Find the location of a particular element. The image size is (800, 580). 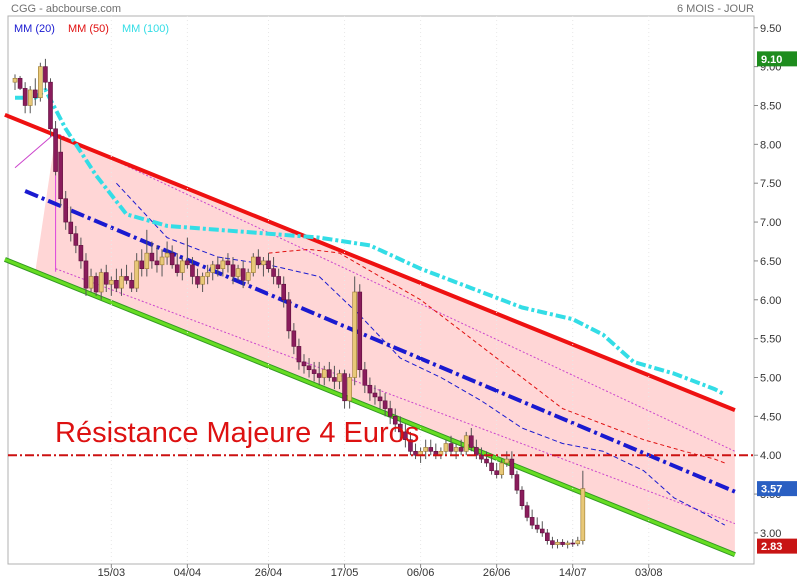

y-tick-label: 9.50 is located at coordinates (770, 29).